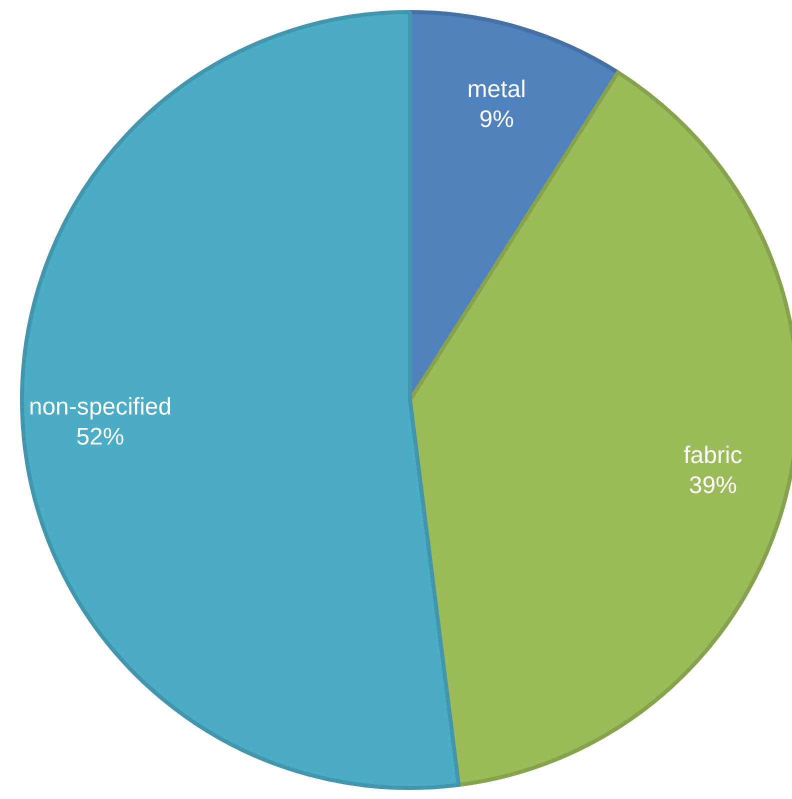  Describe the element at coordinates (496, 120) in the screenshot. I see `data-label: 9%` at that location.